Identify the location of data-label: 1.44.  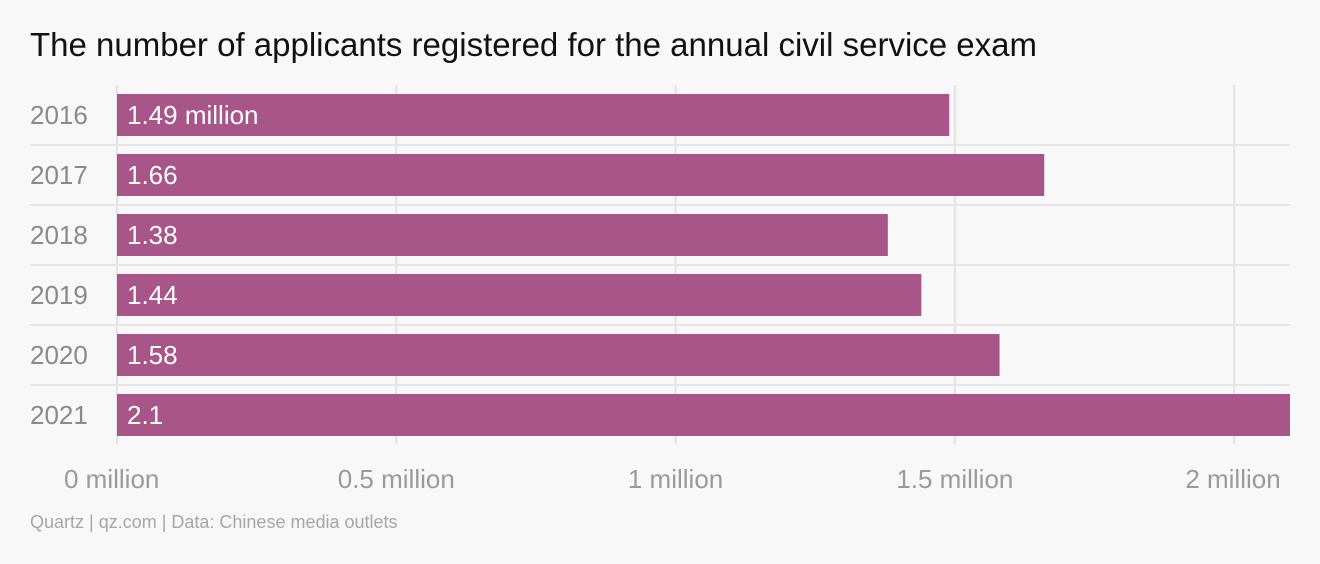
(152, 295).